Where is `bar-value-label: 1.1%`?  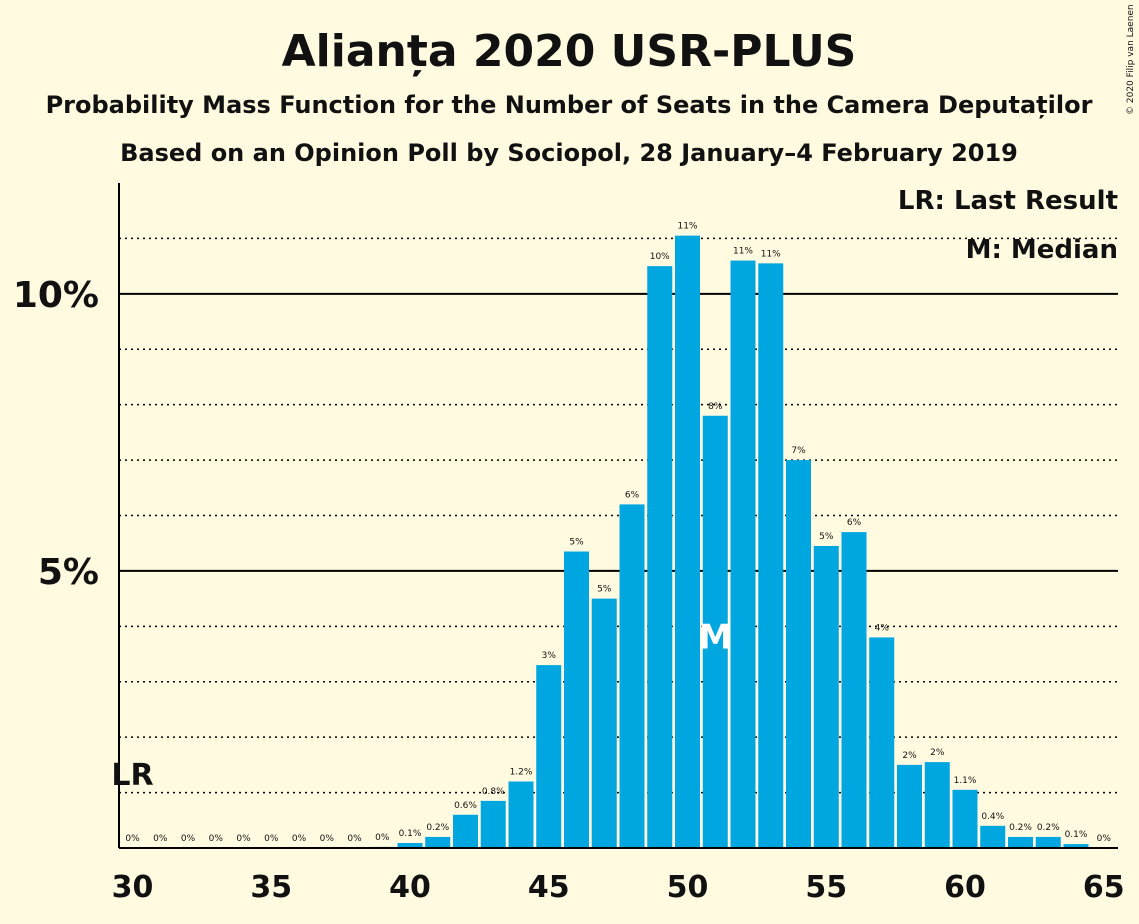
bar-value-label: 1.1% is located at coordinates (965, 781).